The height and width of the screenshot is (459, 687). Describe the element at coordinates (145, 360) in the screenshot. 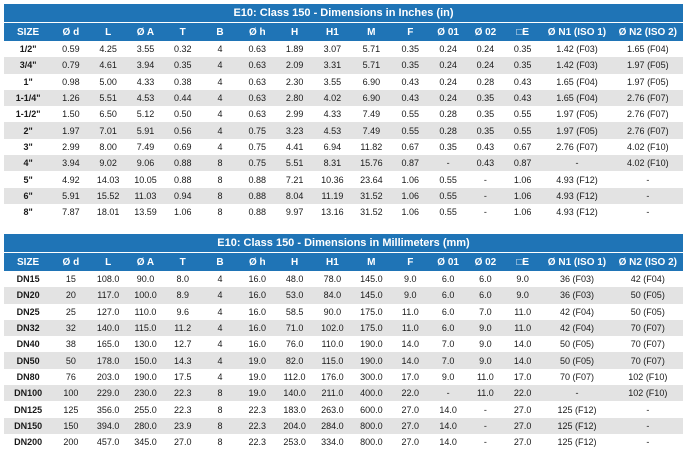

I see `table-cell: 150.0` at that location.